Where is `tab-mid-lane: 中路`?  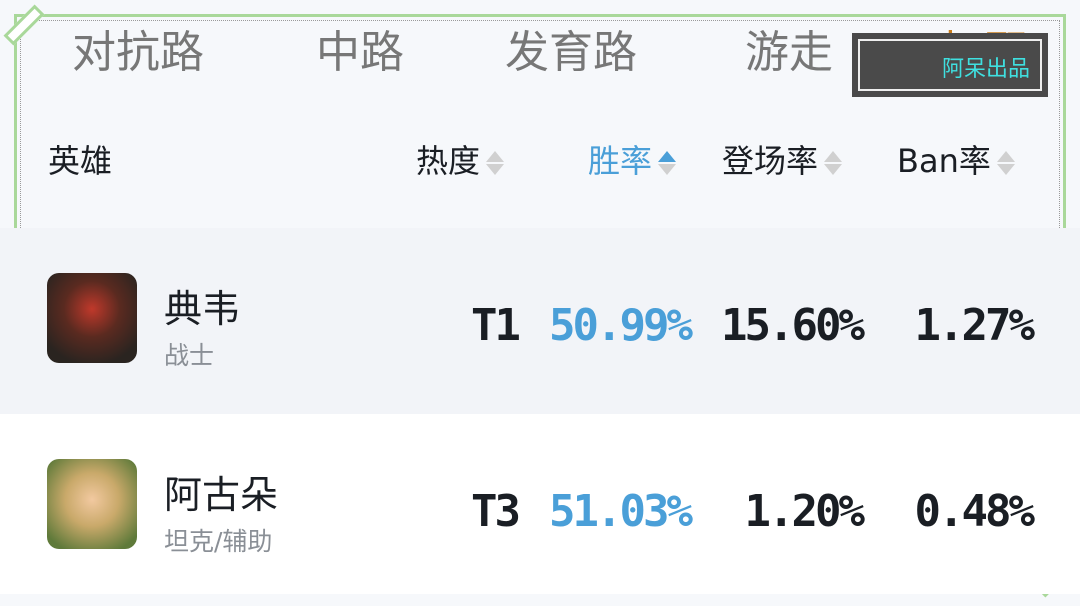
tab-mid-lane: 中路 is located at coordinates (360, 52).